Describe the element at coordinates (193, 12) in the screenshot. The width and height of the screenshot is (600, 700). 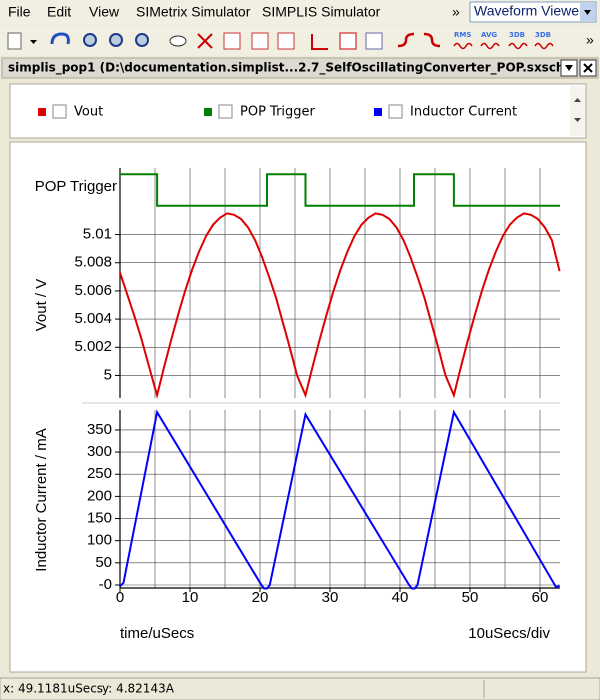
I see `menu-item: SIMetrix Simulator` at that location.